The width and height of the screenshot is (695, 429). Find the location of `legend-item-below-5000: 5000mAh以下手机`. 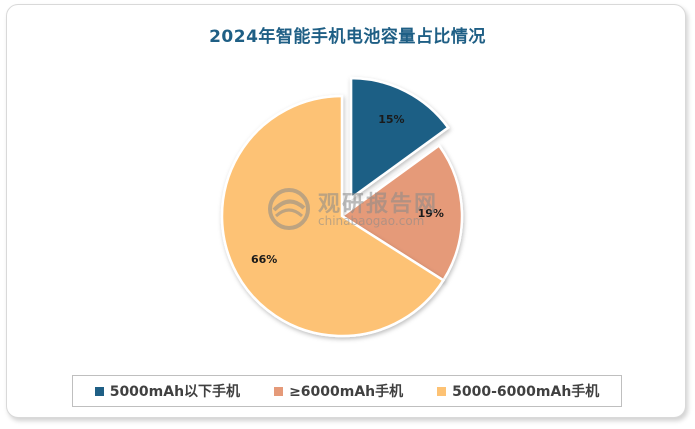

legend-item-below-5000: 5000mAh以下手机 is located at coordinates (167, 391).